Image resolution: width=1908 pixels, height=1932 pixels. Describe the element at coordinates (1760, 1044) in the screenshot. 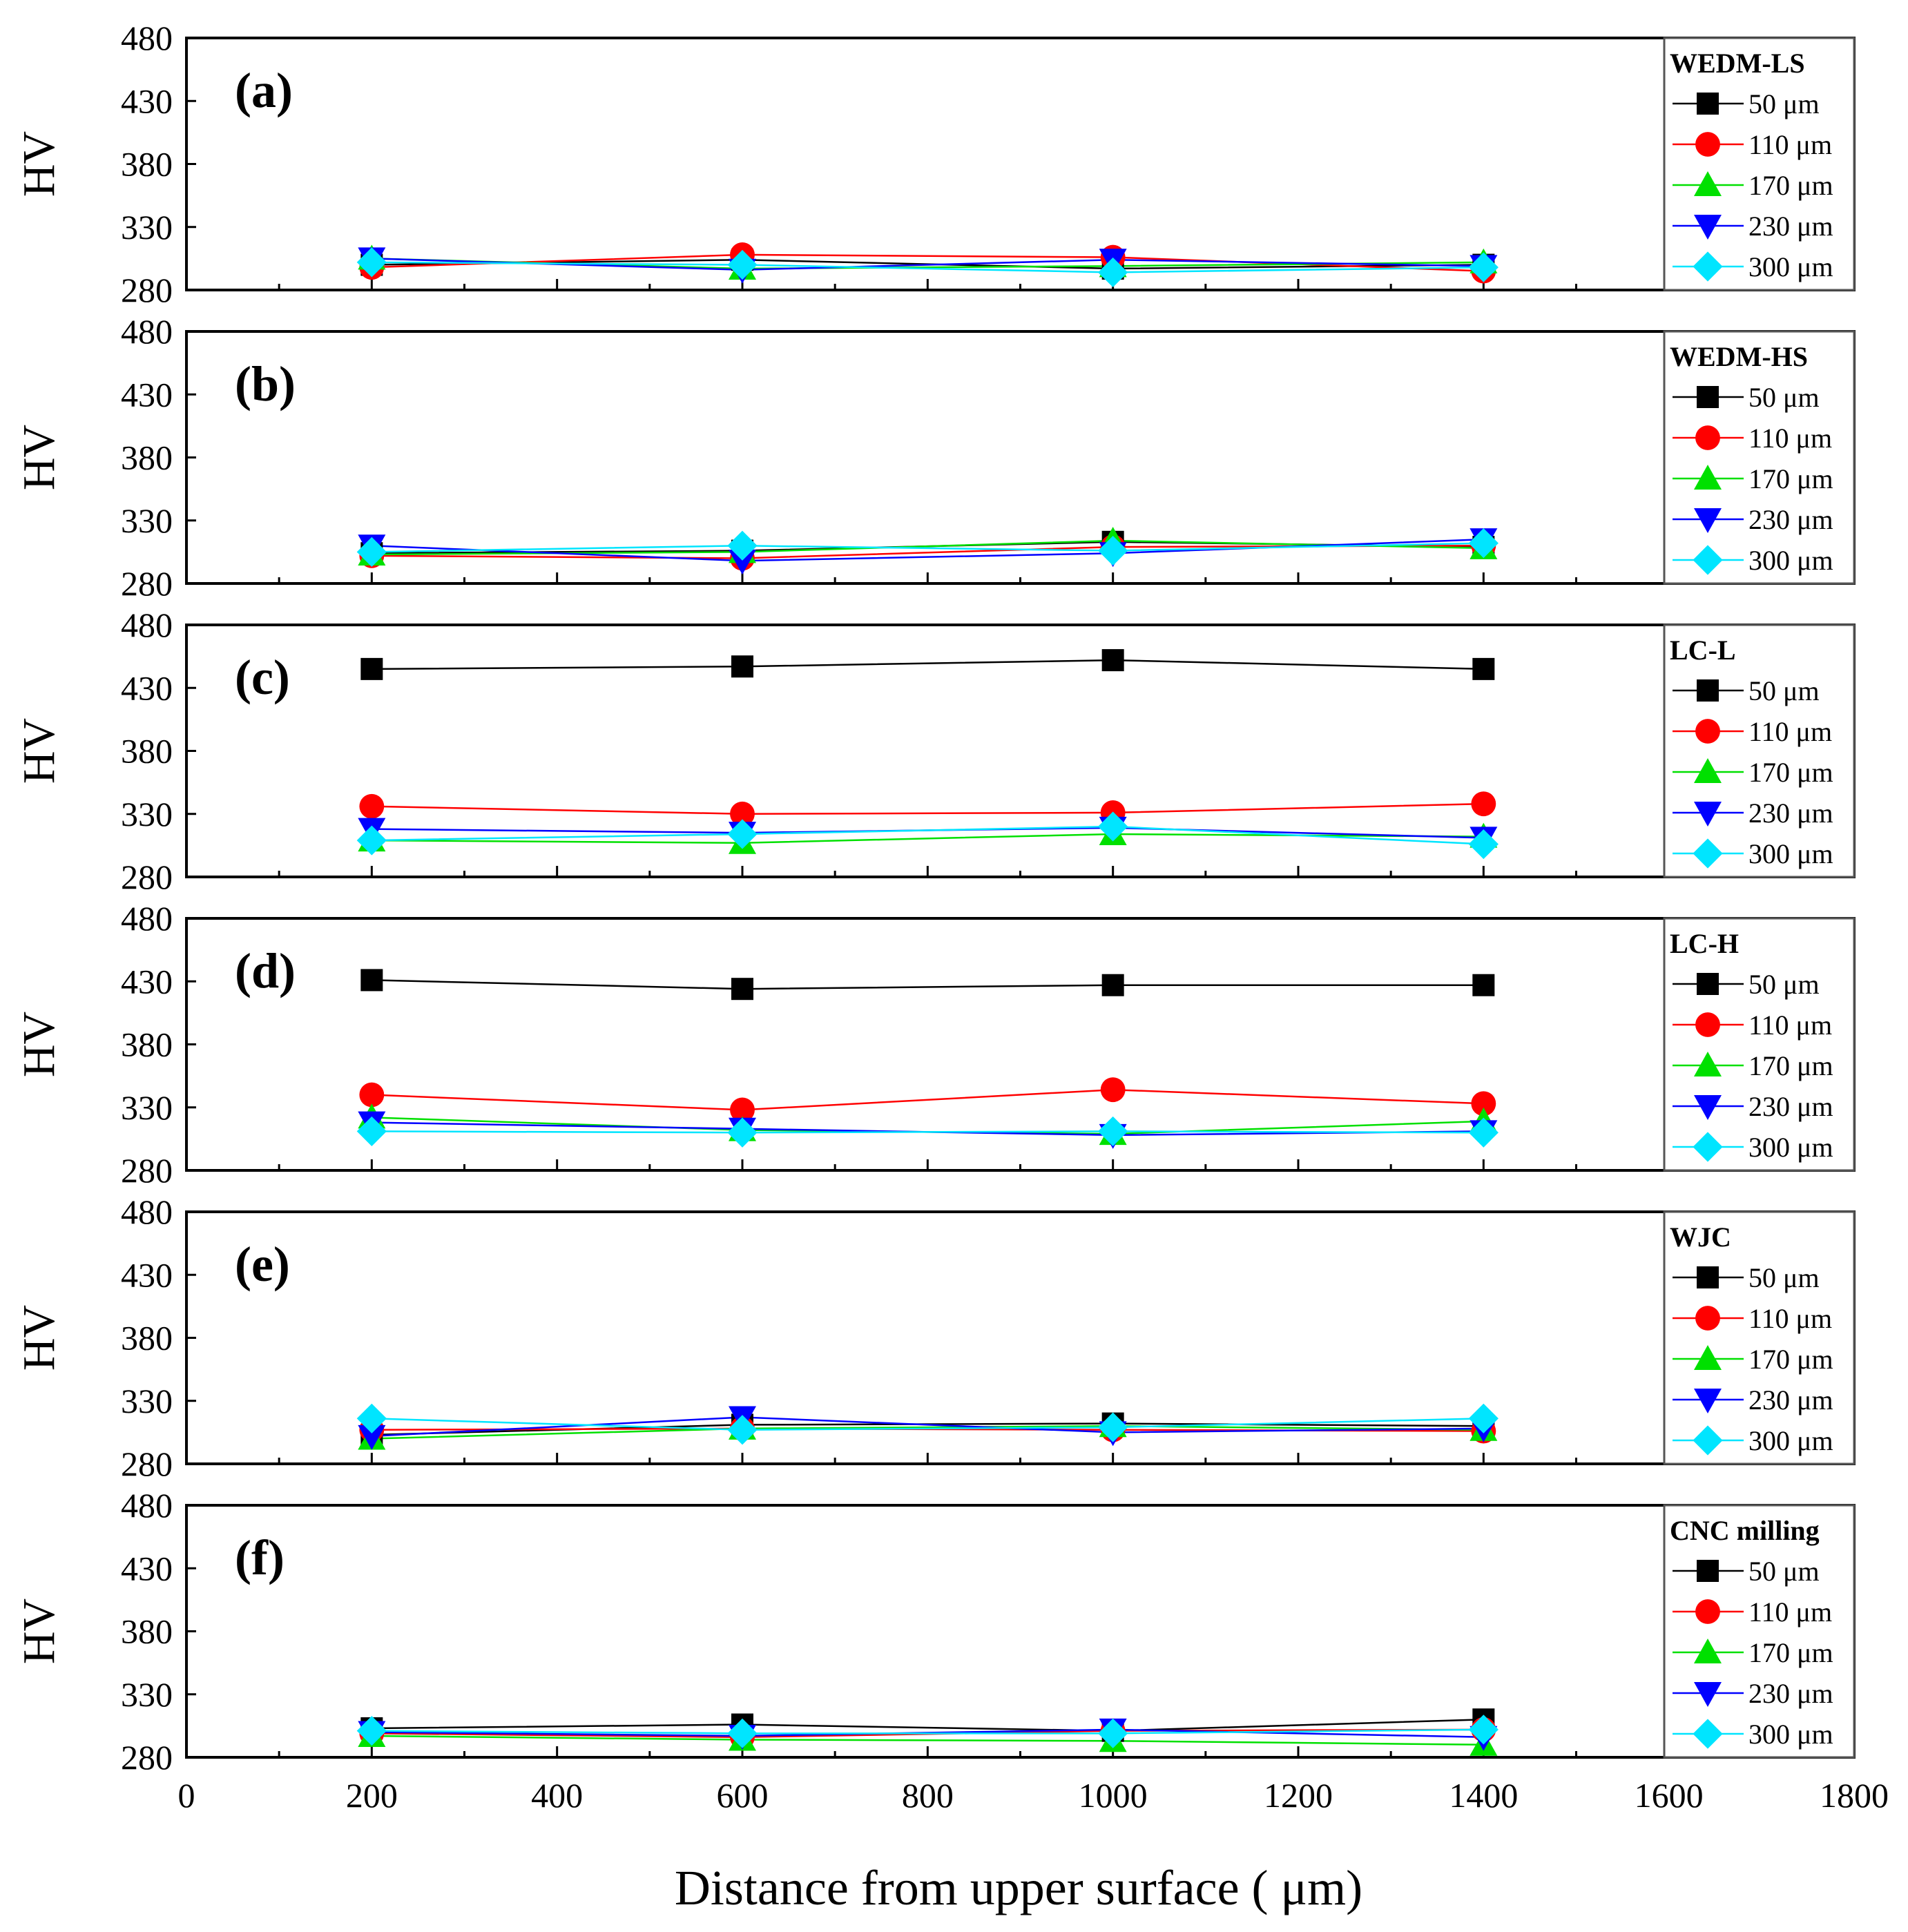

I see `legend: LC-H 50 μm 110 μm 170 μm 230 μm 300 μm` at that location.